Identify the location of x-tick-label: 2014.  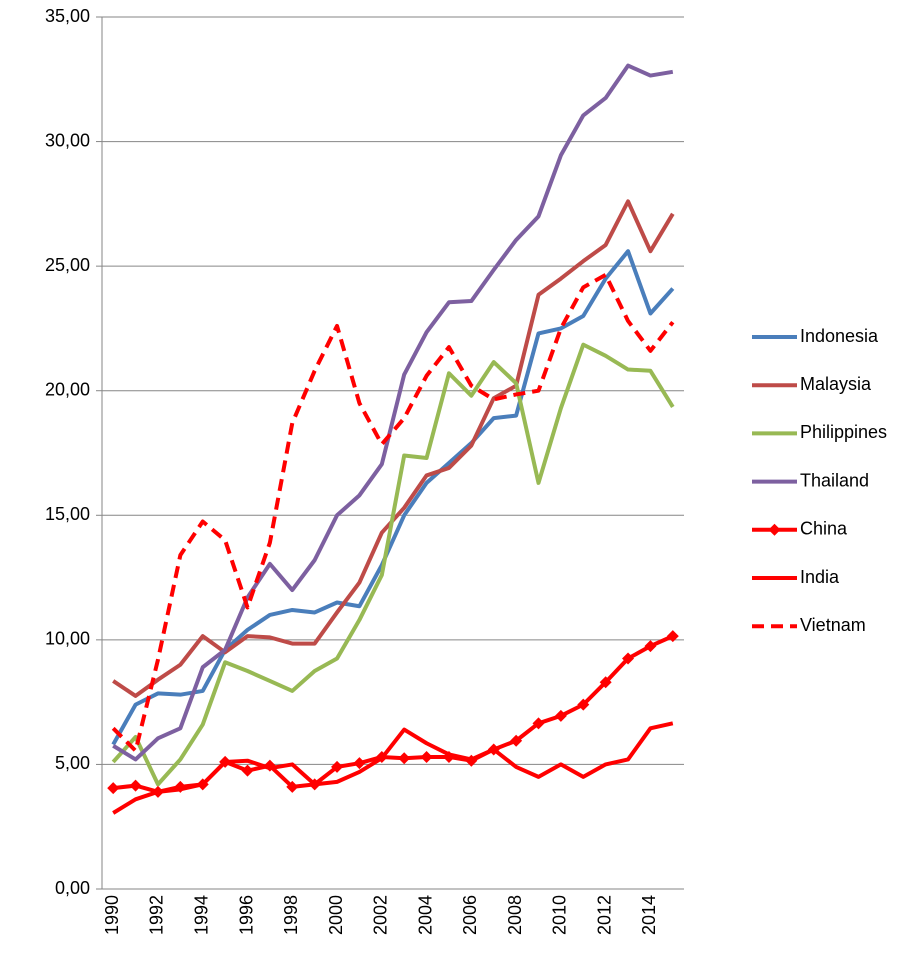
(649, 915).